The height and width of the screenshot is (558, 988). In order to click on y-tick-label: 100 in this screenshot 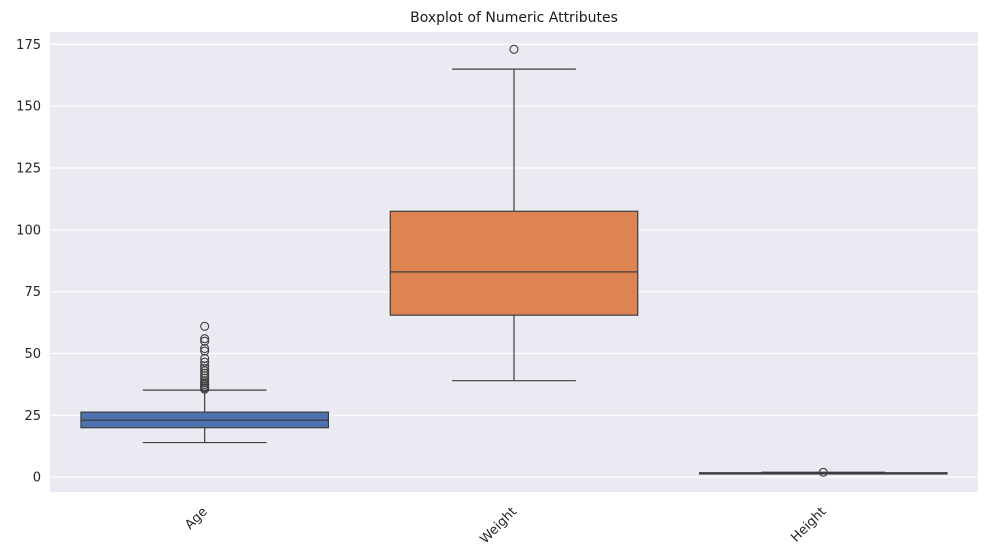, I will do `click(28, 230)`.